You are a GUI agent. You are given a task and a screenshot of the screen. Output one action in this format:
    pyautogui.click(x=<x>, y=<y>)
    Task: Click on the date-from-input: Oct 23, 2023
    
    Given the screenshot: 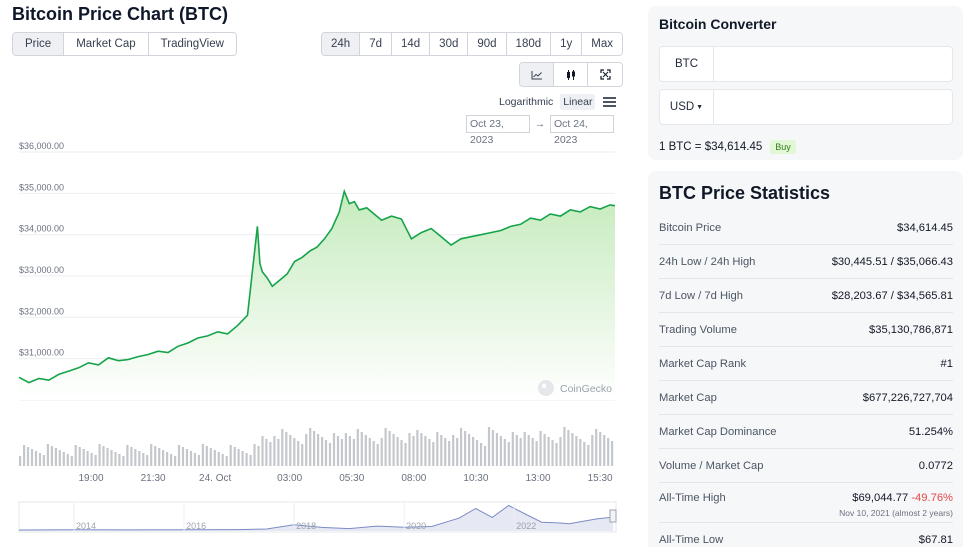 What is the action you would take?
    pyautogui.click(x=498, y=130)
    